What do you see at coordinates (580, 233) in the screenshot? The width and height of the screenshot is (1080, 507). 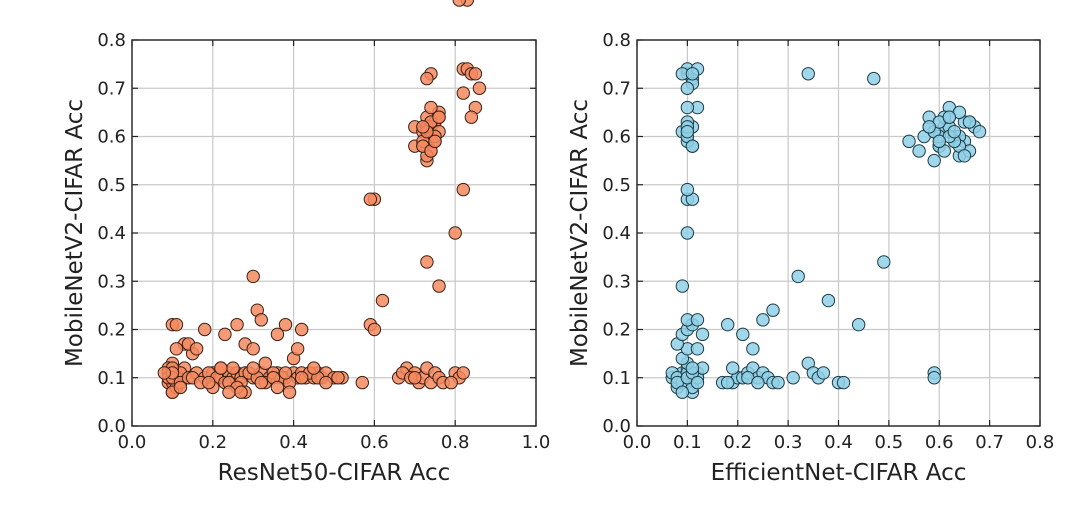 I see `right-y-axis-label: MobileNetV2-CIFAR Acc` at bounding box center [580, 233].